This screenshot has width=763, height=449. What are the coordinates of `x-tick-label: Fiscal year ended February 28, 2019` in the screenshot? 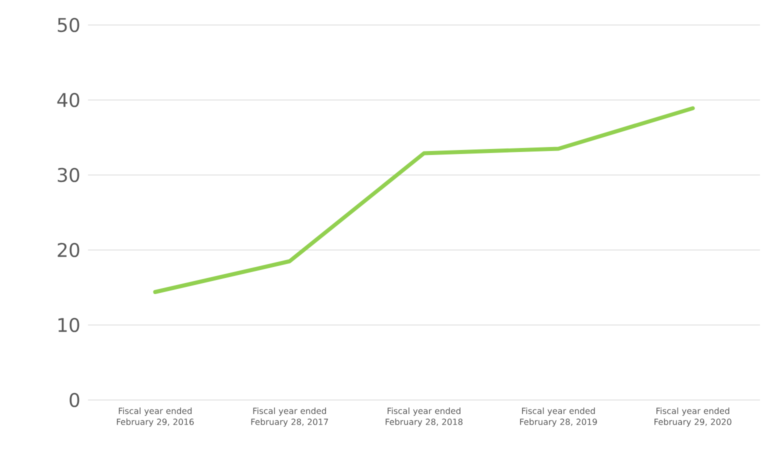 It's located at (558, 417).